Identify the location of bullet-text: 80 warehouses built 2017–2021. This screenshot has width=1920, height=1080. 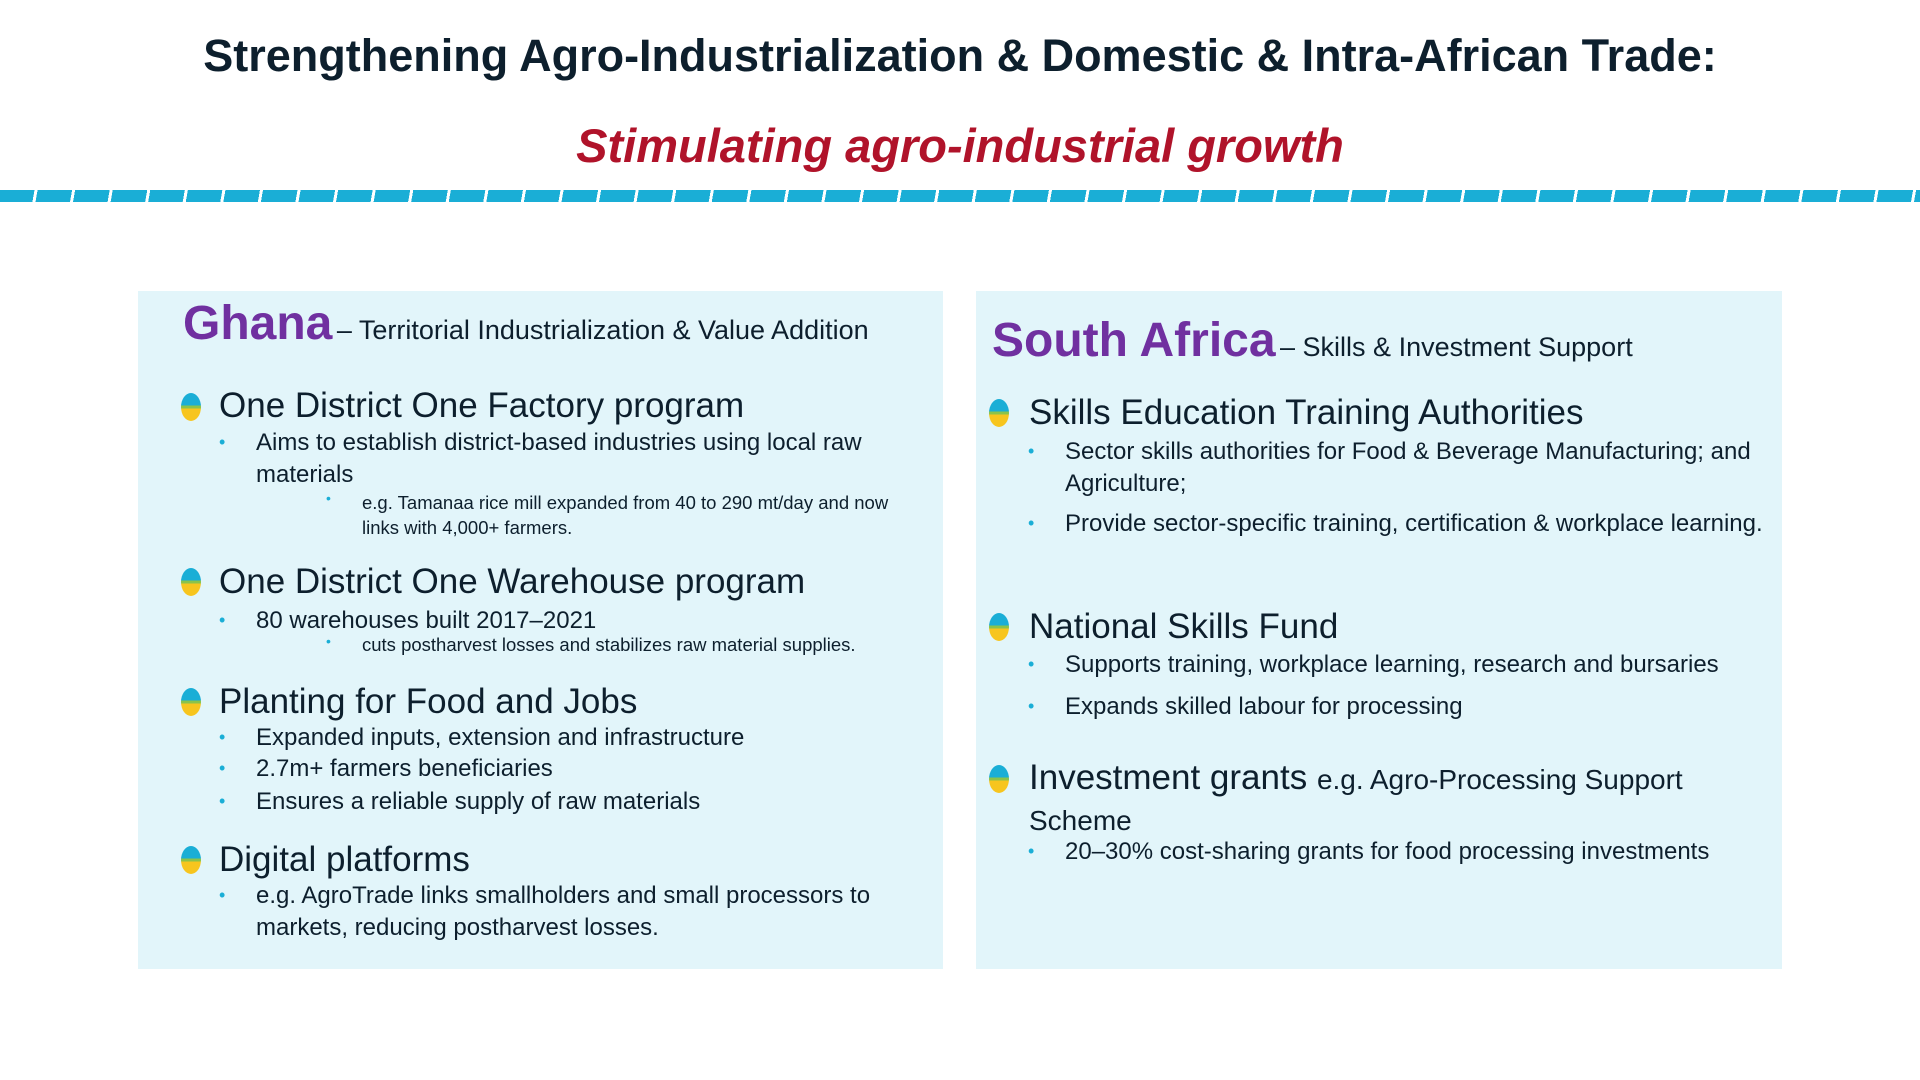
(426, 620).